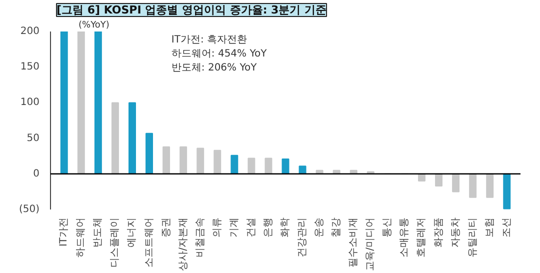  I want to click on x-tick-label: 기계, so click(234, 228).